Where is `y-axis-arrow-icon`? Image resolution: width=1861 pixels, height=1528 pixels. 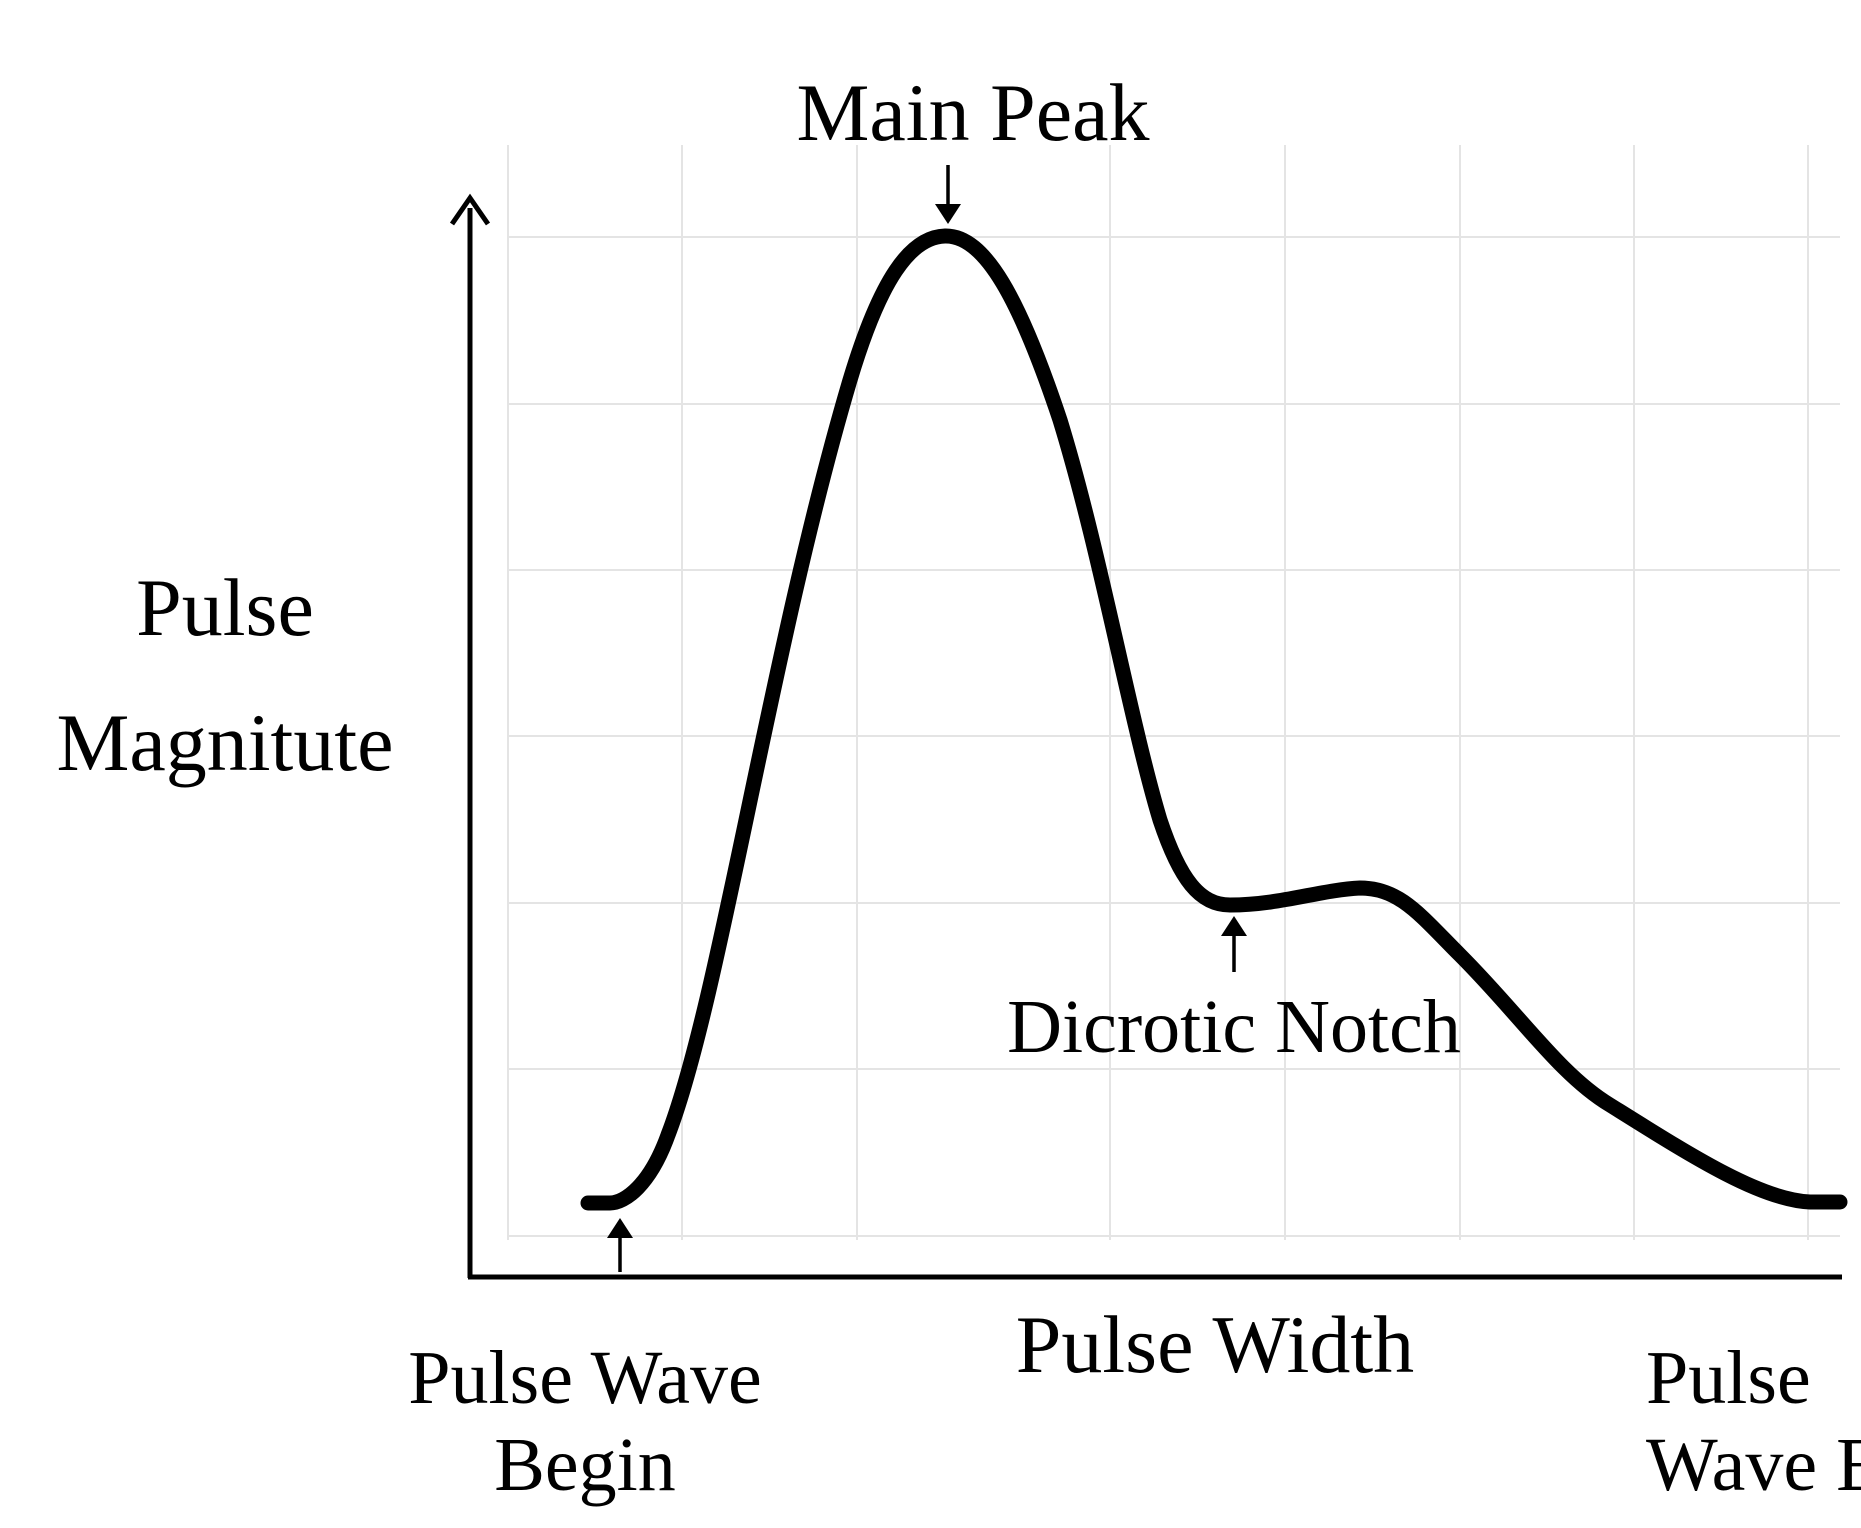
y-axis-arrow-icon is located at coordinates (470, 209).